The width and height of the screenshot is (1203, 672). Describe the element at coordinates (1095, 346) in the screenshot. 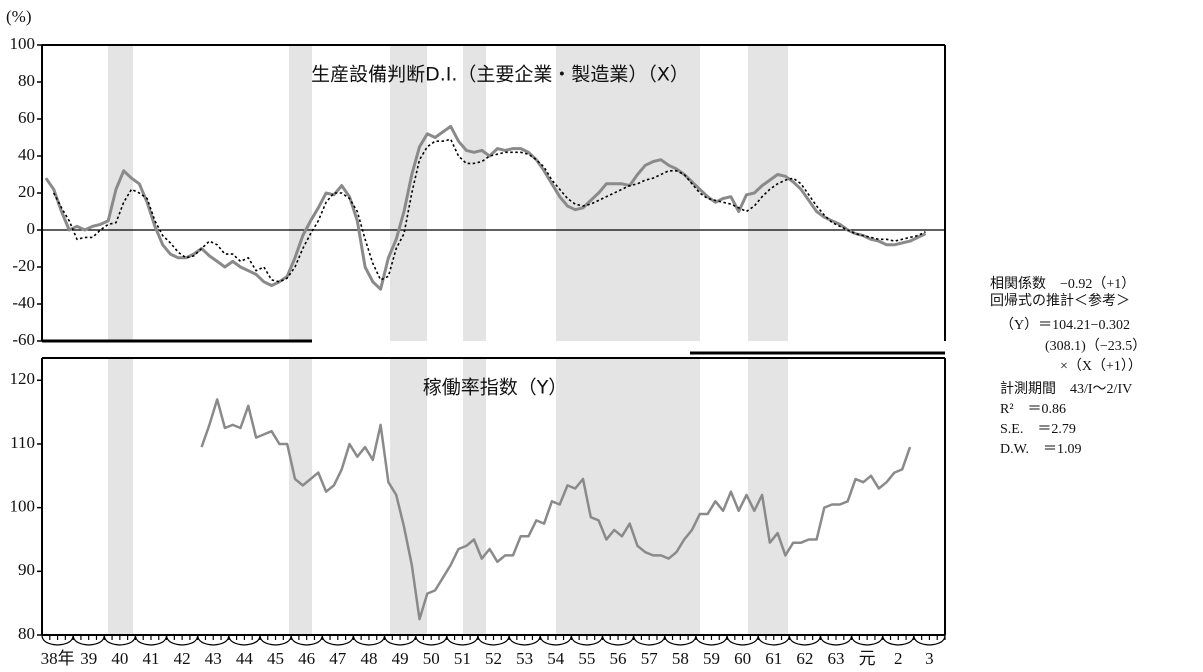

I see `annotation: (308.1)（−23.5）` at that location.